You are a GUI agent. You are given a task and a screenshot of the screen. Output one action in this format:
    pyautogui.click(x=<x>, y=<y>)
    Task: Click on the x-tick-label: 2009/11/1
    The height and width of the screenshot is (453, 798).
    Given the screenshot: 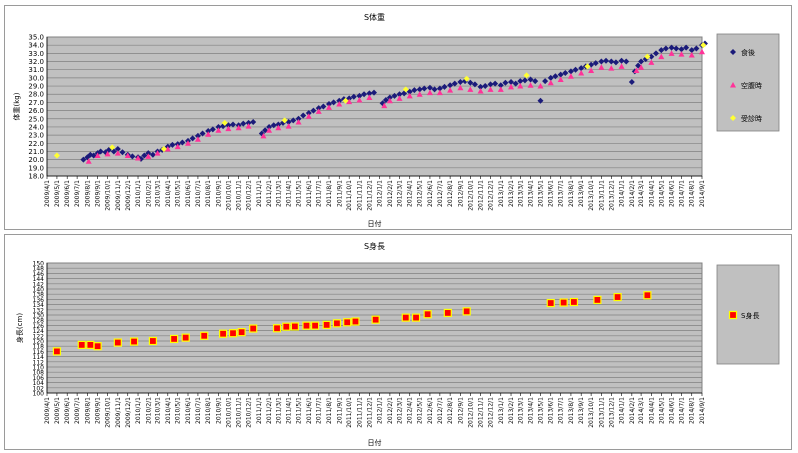 What is the action you would take?
    pyautogui.click(x=118, y=195)
    